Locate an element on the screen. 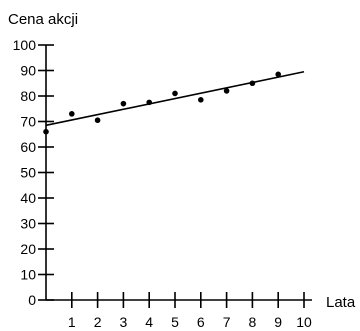 This screenshot has width=360, height=331. x-tick-label: 10 is located at coordinates (304, 322).